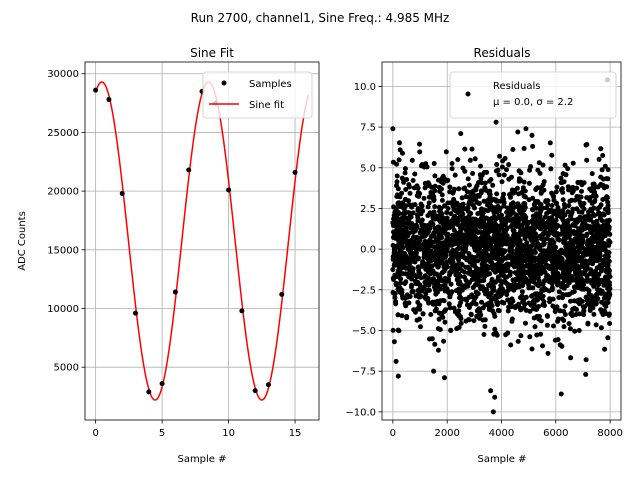  What do you see at coordinates (368, 250) in the screenshot?
I see `residuals-ytick-label: 0.0` at bounding box center [368, 250].